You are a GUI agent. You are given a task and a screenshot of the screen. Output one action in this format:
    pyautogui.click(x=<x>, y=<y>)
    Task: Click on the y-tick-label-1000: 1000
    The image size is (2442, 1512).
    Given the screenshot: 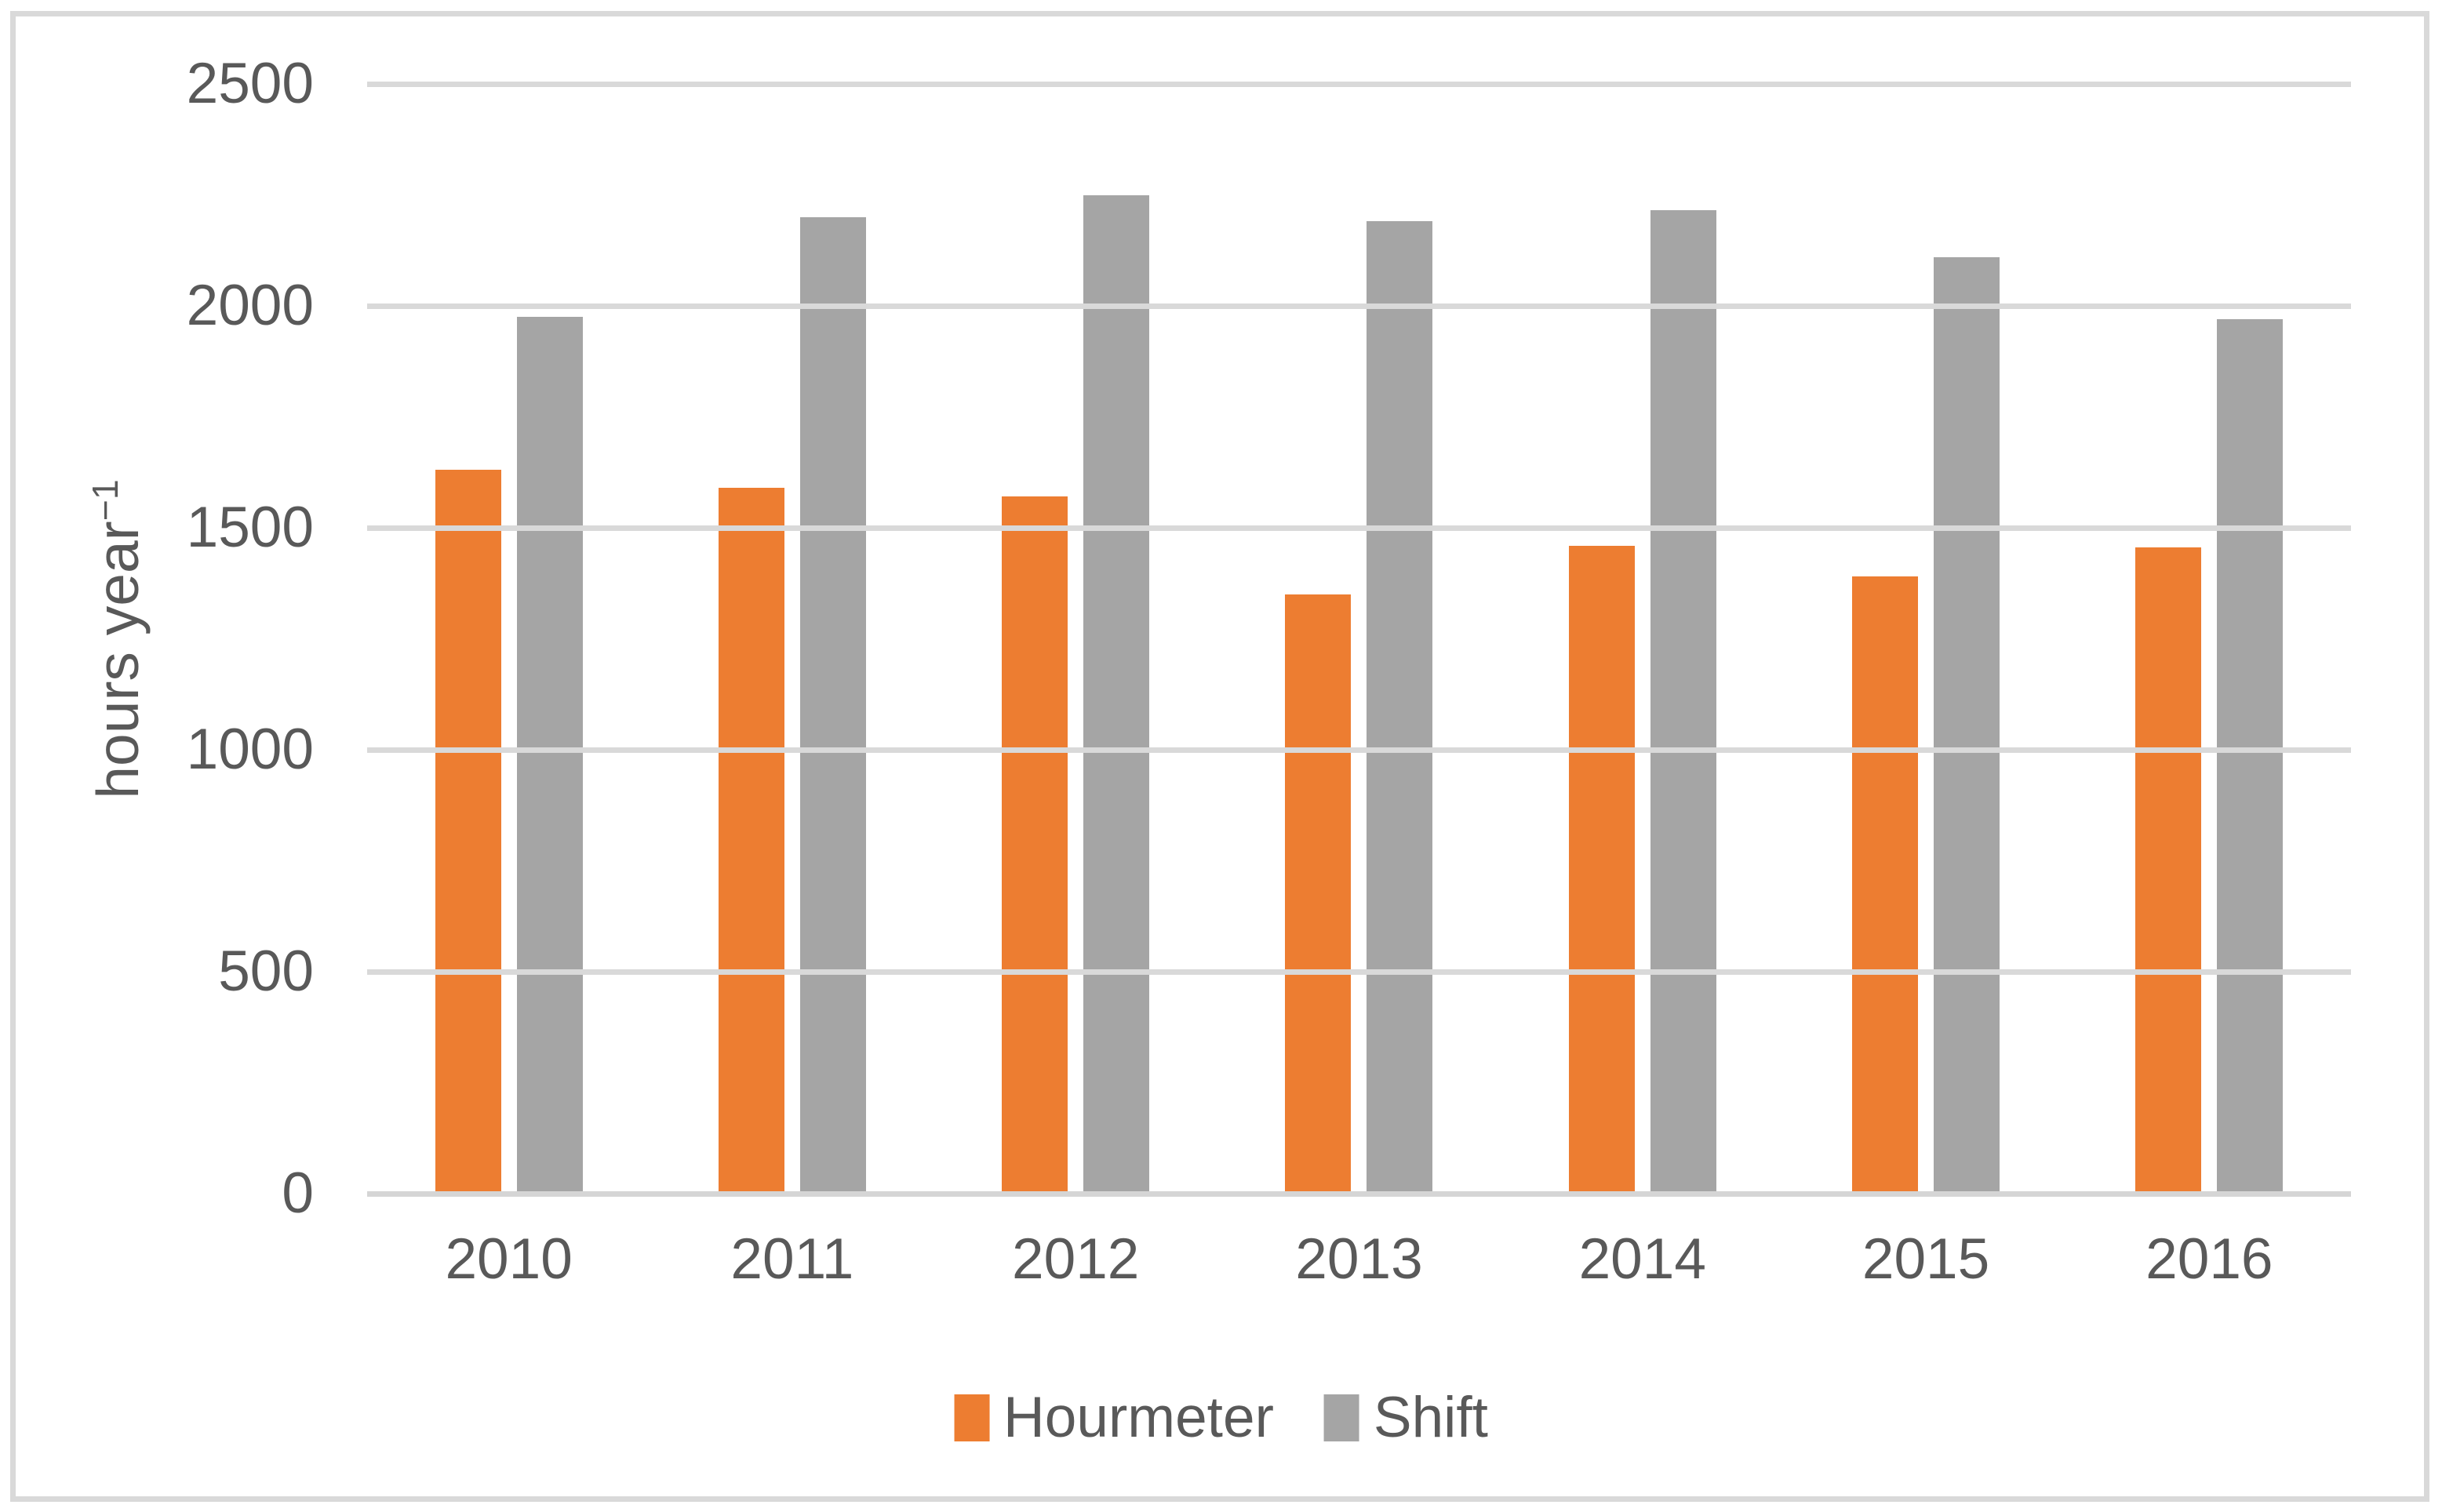 What is the action you would take?
    pyautogui.click(x=250, y=749)
    